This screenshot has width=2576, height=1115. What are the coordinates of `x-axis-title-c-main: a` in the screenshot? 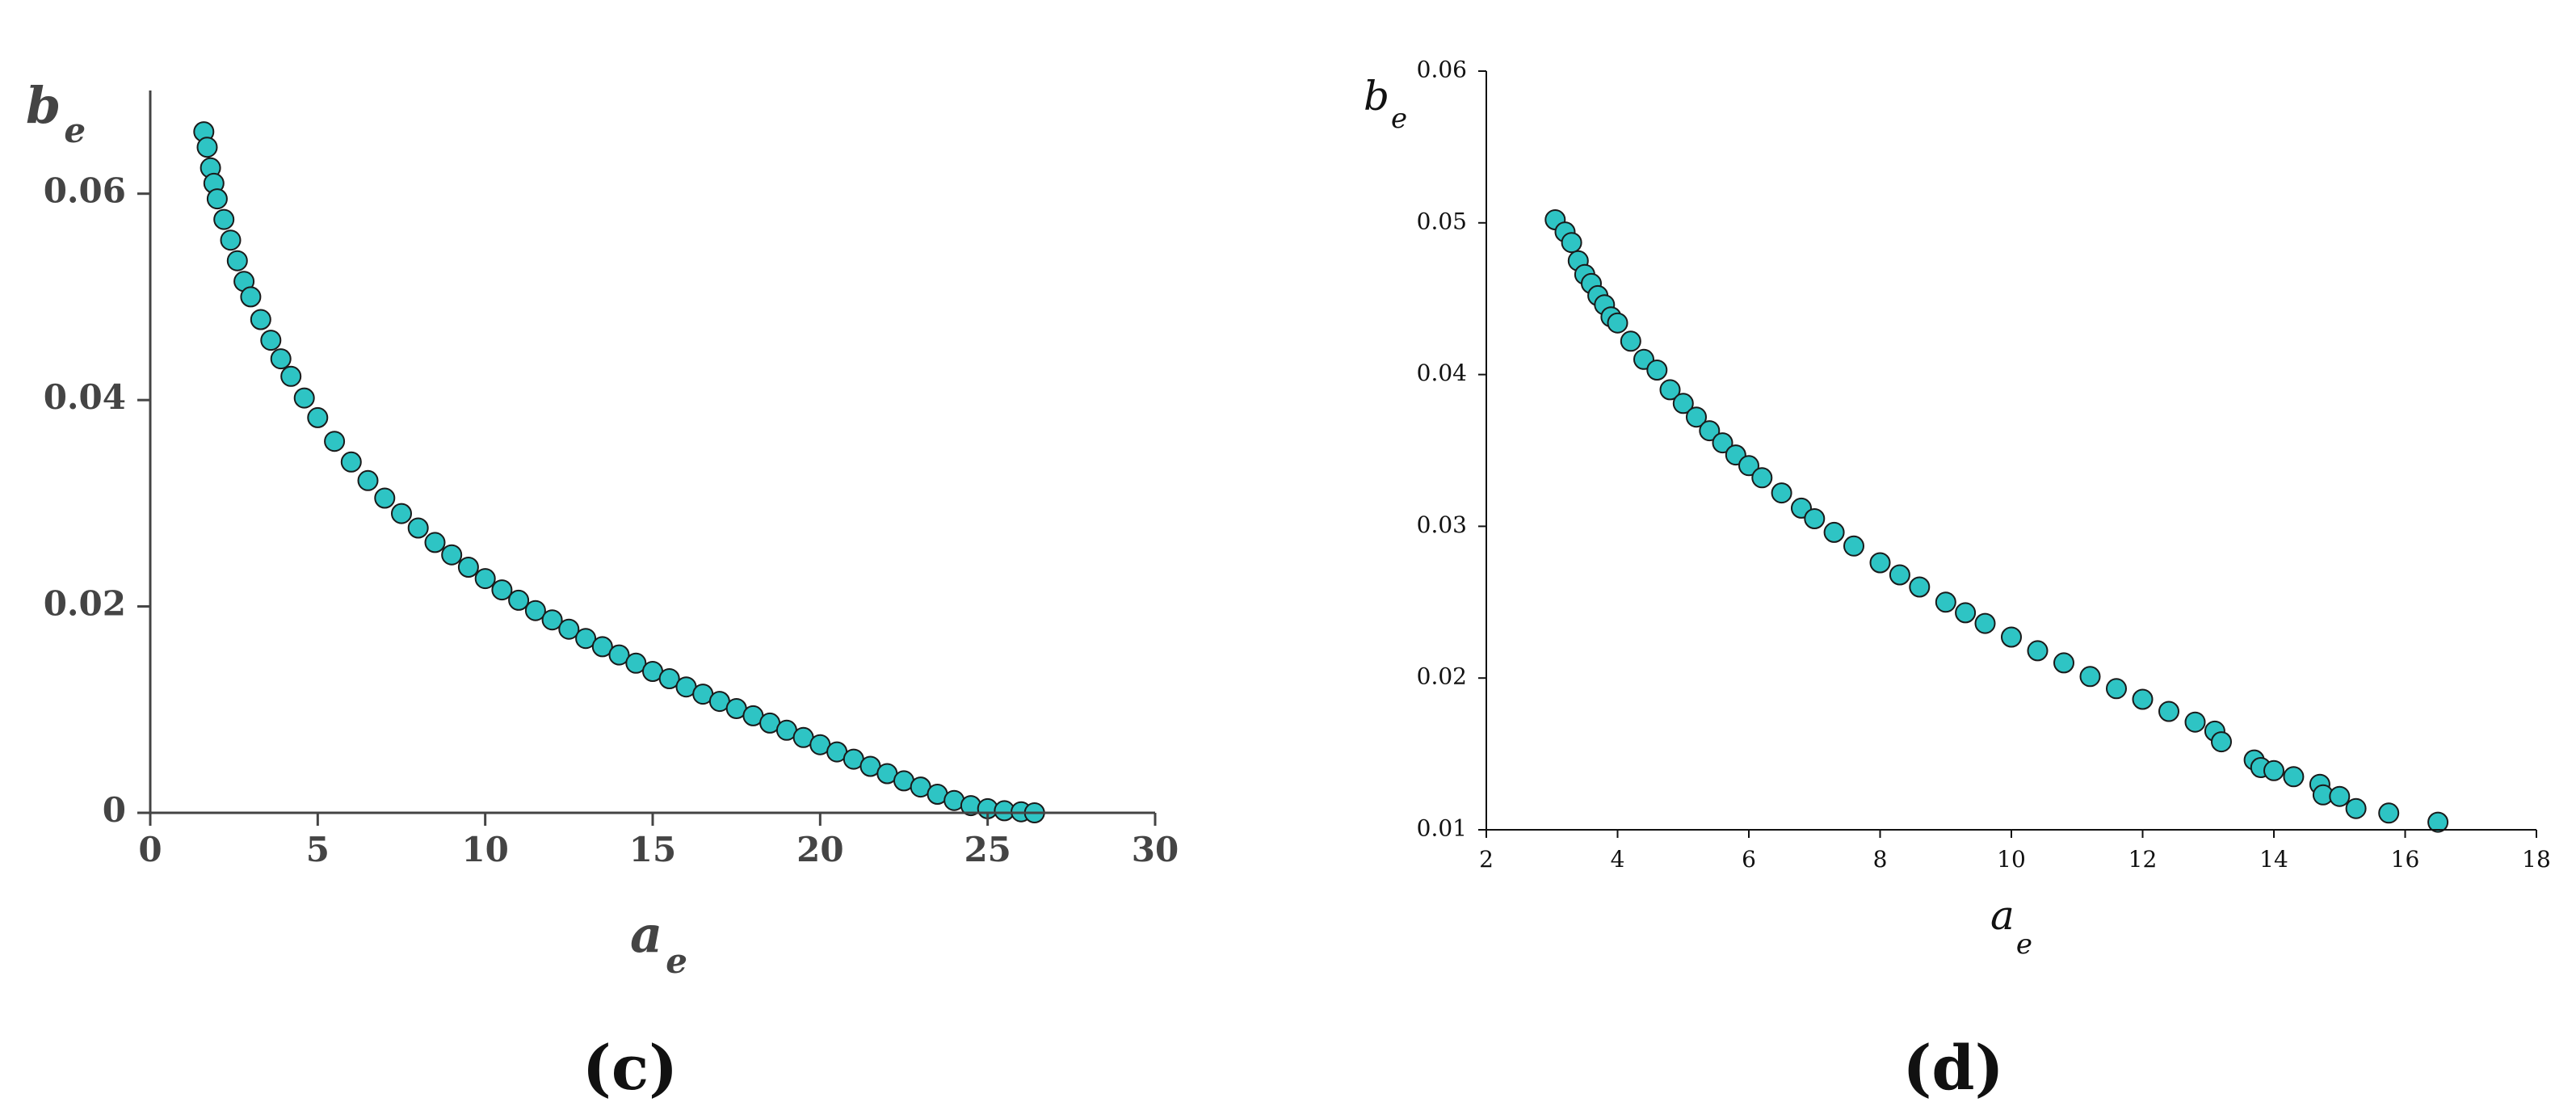 It's located at (646, 934).